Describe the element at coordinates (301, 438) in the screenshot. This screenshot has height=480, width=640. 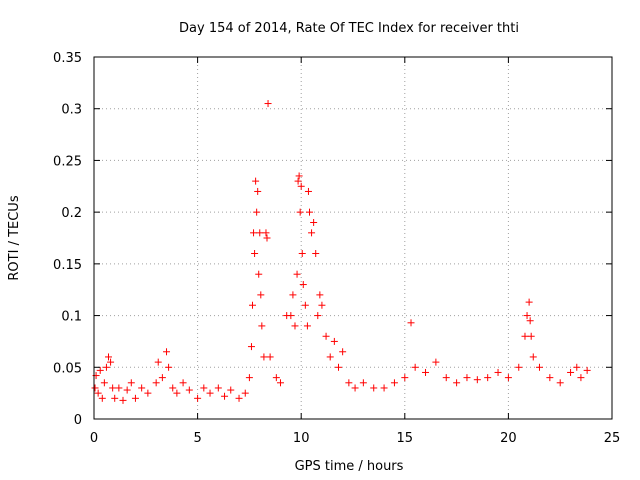
I see `x-tick-label: 10` at that location.